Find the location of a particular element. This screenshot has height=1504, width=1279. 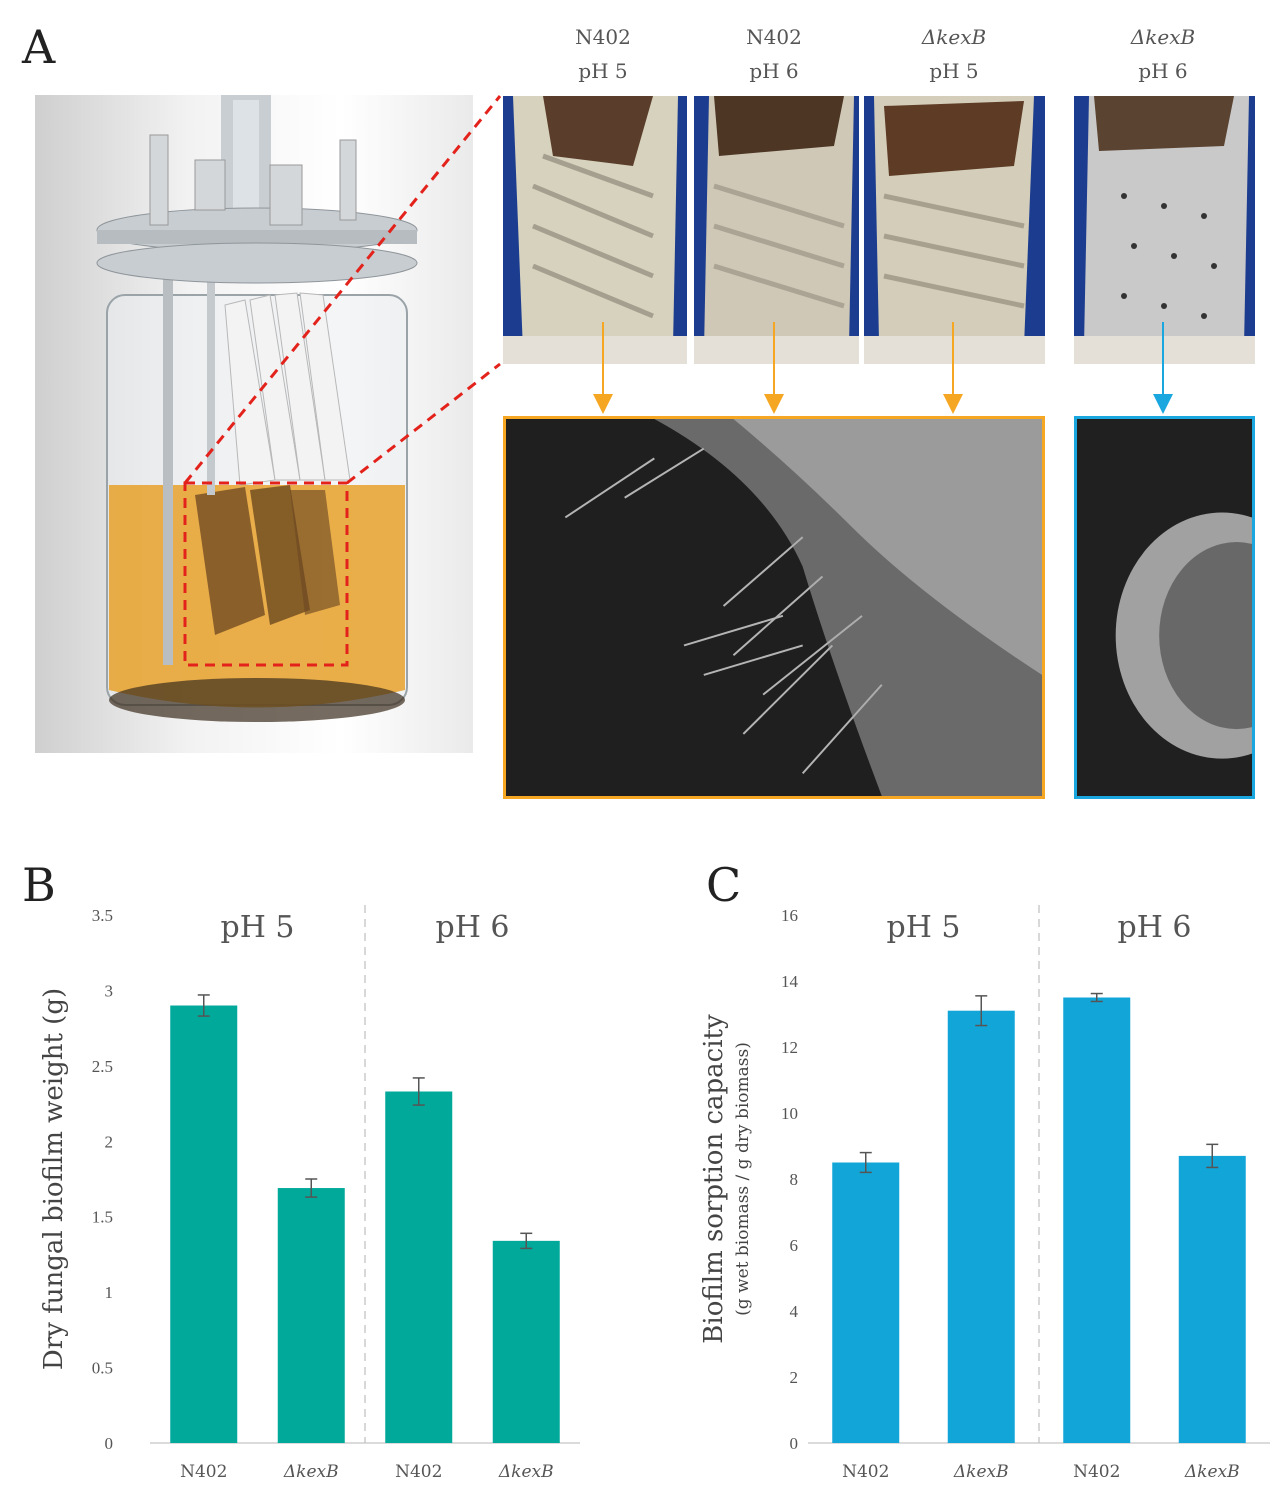

photo-label-1-strain: N402 is located at coordinates (603, 37).